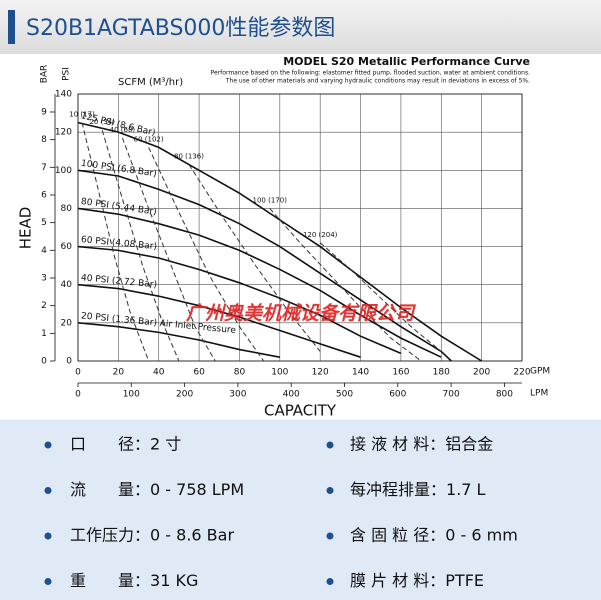 The width and height of the screenshot is (601, 600). What do you see at coordinates (237, 395) in the screenshot?
I see `x2-tick-label: 300` at bounding box center [237, 395].